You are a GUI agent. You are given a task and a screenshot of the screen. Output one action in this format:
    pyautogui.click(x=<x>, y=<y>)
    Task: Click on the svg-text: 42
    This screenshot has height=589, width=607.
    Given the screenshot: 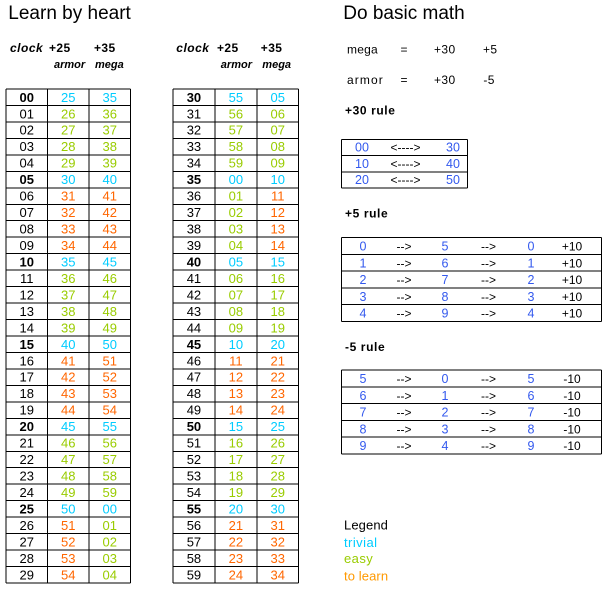 What is the action you would take?
    pyautogui.click(x=68, y=377)
    